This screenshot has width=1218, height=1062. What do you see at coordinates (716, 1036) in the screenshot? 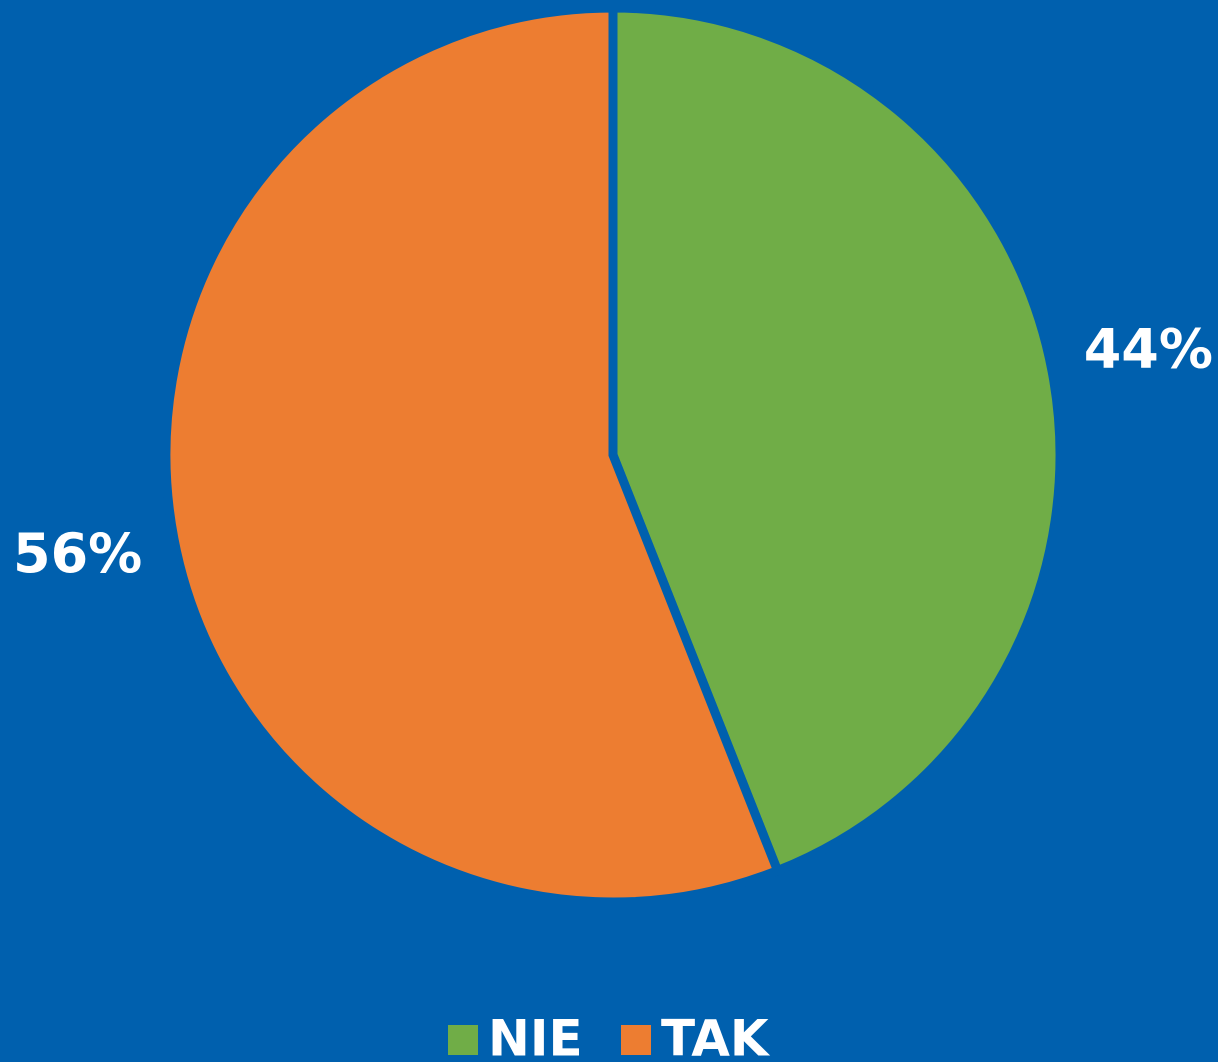
I see `legend-label: TAK` at bounding box center [716, 1036].